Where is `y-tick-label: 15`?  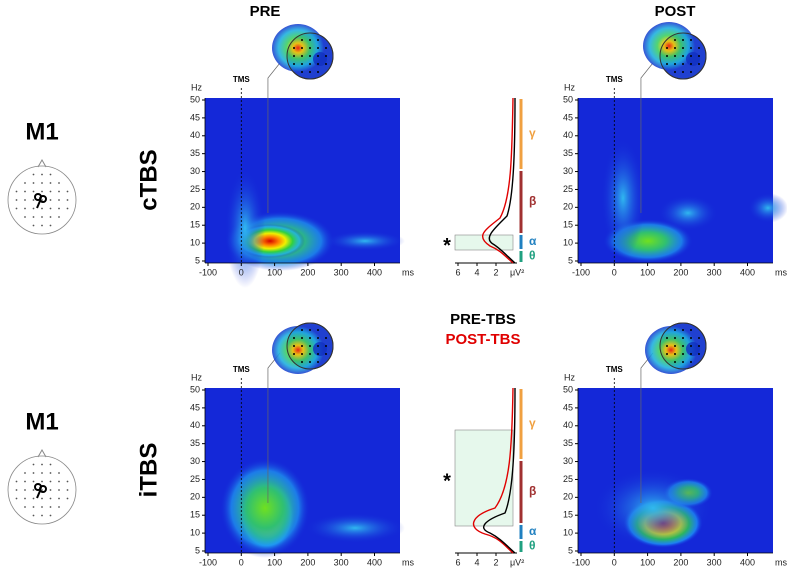 y-tick-label: 15 is located at coordinates (568, 225).